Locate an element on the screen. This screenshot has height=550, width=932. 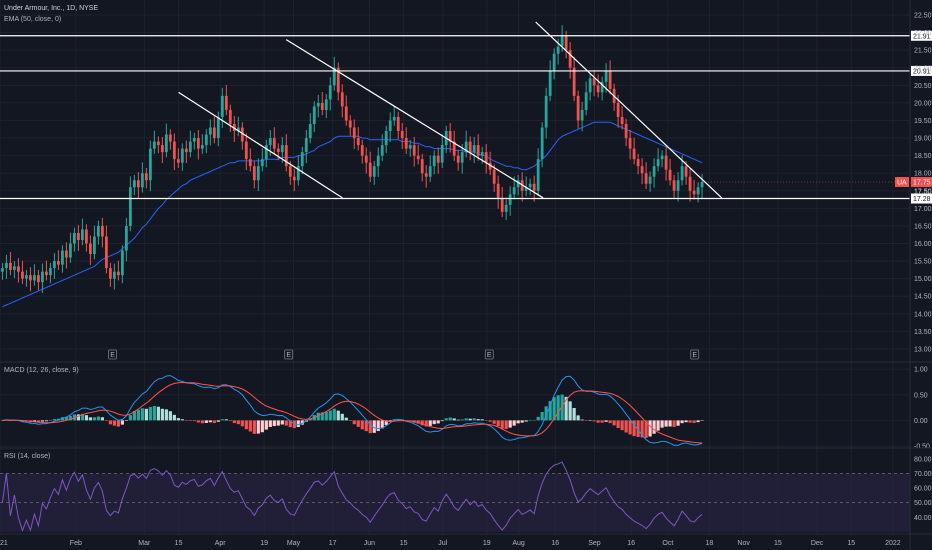
trendline is located at coordinates (629, 110).